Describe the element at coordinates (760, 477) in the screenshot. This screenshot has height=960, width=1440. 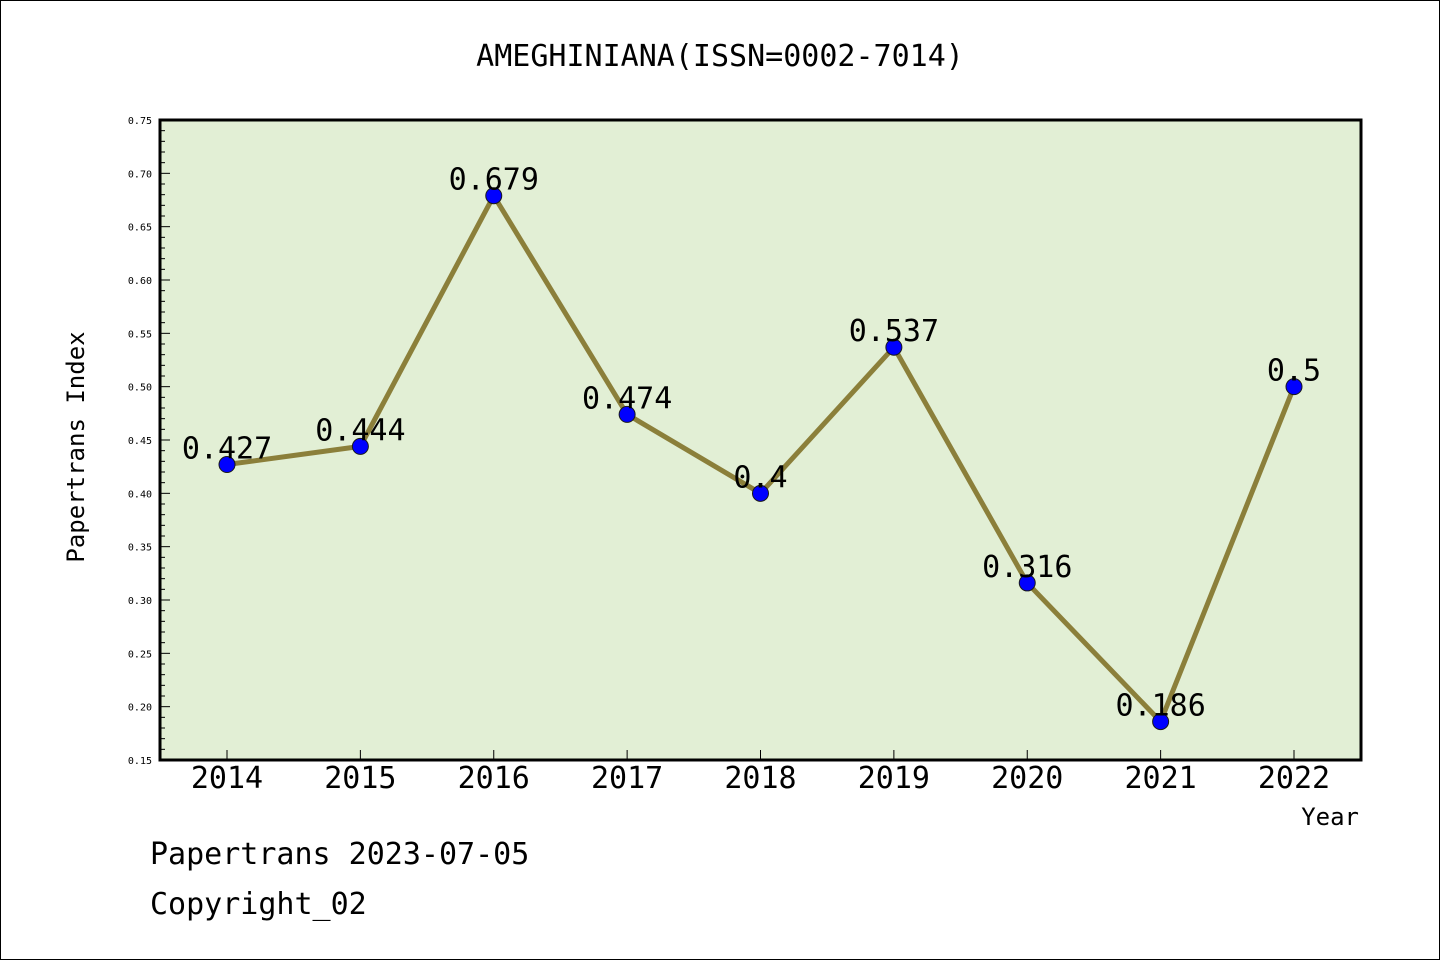
I see `data-label-2018: 0.4` at that location.